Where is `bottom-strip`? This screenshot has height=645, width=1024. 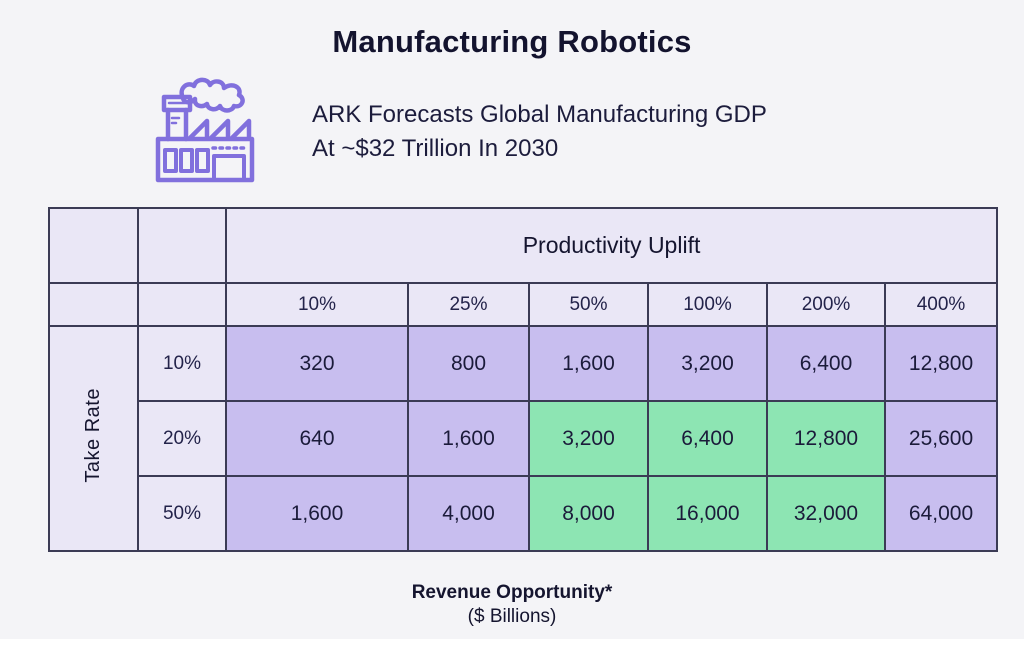
bottom-strip is located at coordinates (512, 642).